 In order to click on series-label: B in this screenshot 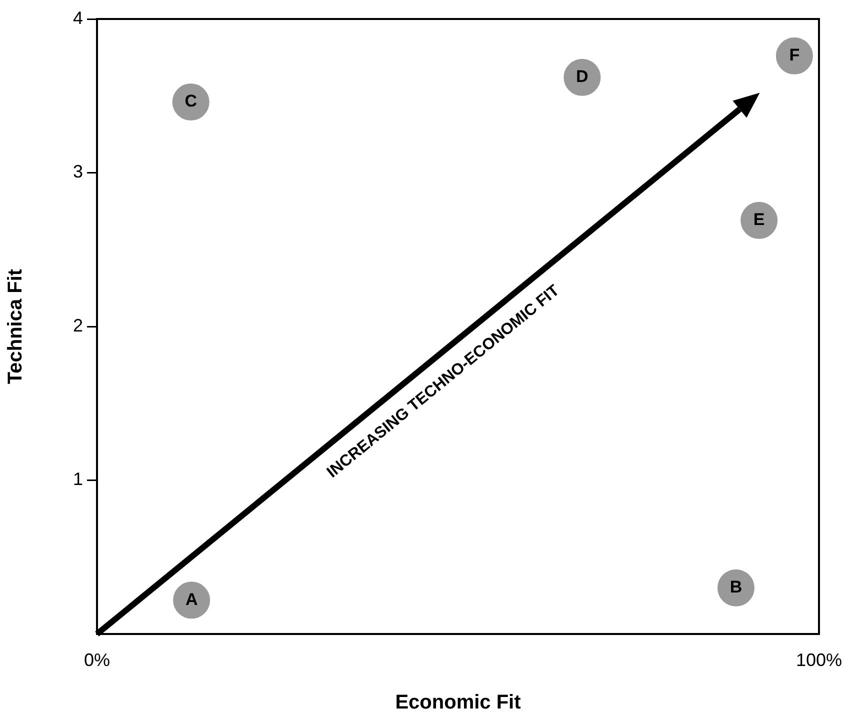, I will do `click(736, 587)`.